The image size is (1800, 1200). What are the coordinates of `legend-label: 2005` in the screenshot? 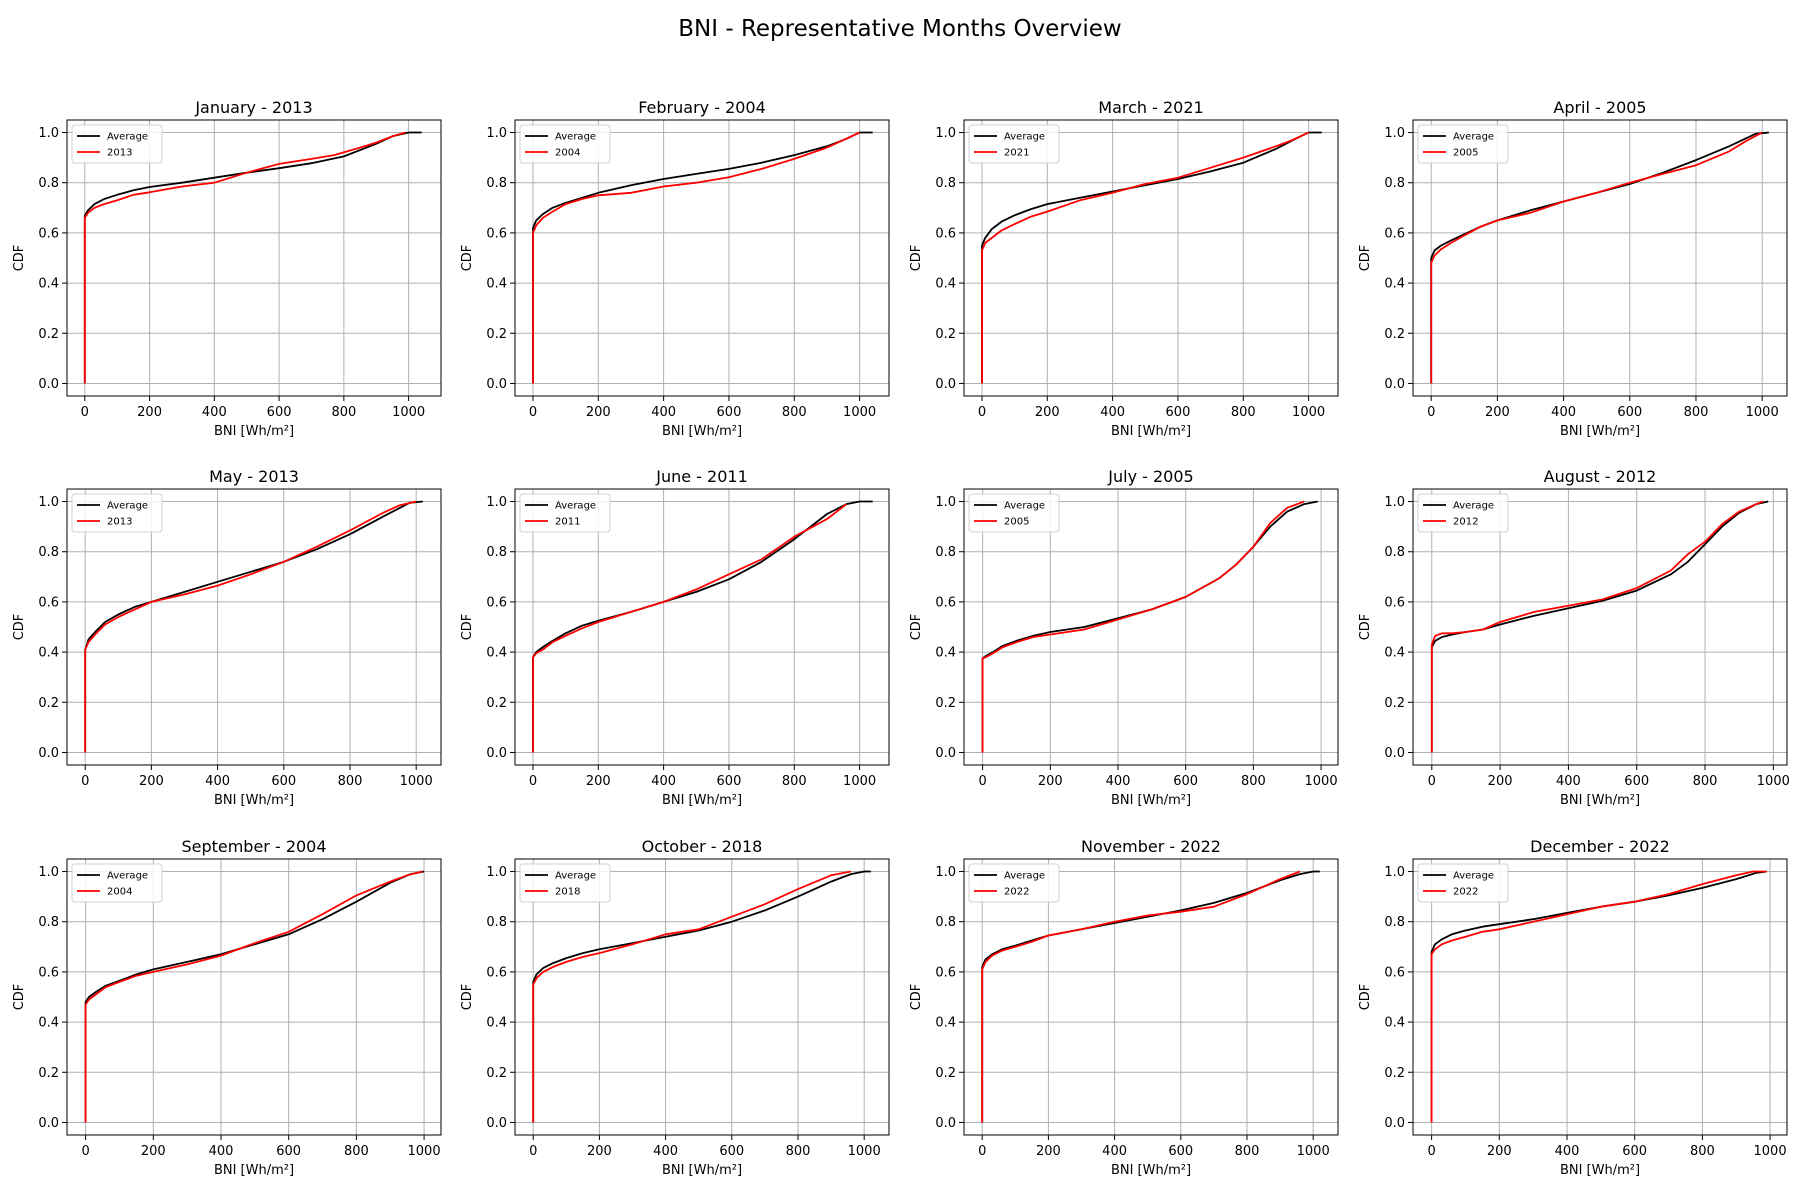 It's located at (1465, 153).